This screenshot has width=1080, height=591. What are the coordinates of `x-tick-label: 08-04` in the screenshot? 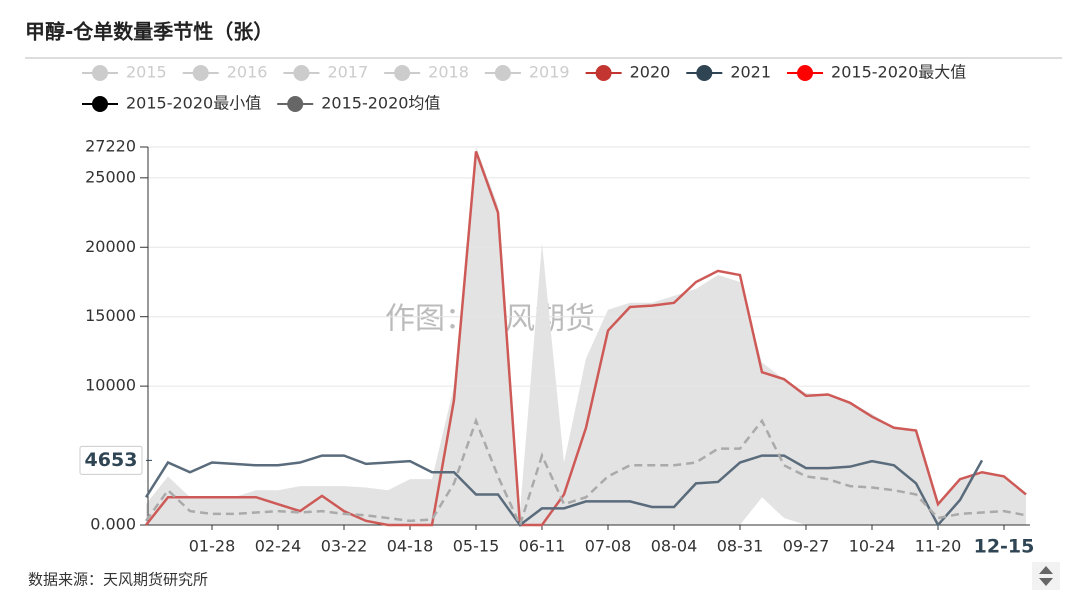 It's located at (674, 546).